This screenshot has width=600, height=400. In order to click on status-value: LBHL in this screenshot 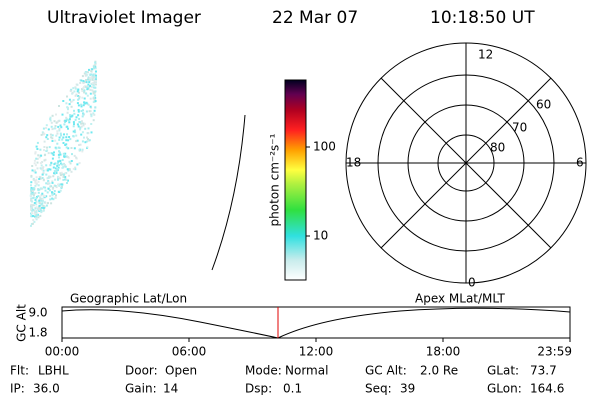, I will do `click(53, 371)`.